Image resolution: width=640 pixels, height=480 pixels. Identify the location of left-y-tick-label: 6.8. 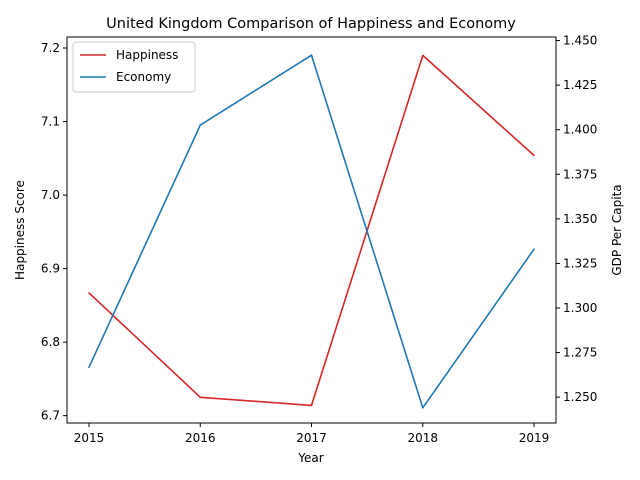
(50, 342).